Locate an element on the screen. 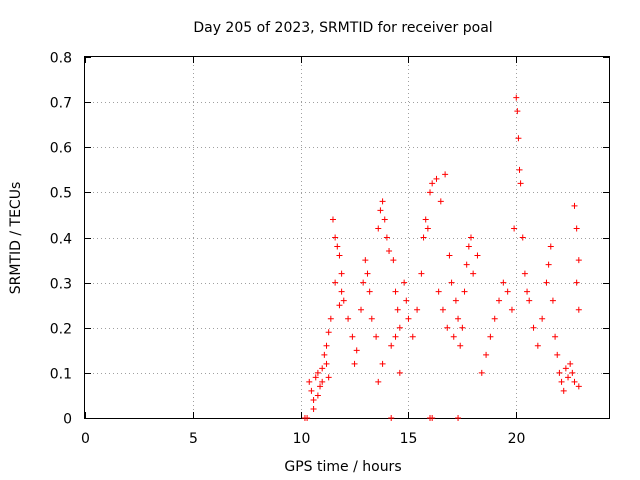 Image resolution: width=640 pixels, height=480 pixels. y-tick-label: 0 is located at coordinates (67, 420).